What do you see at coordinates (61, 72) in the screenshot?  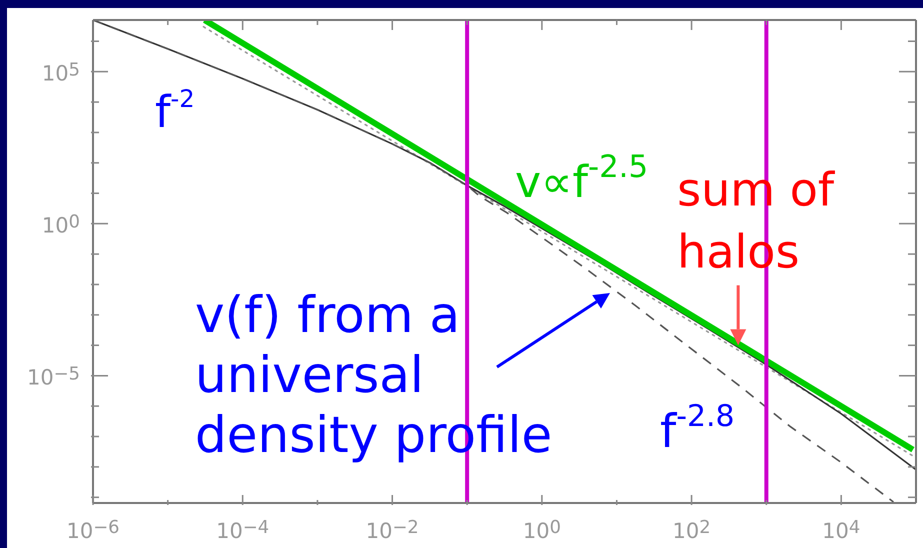 I see `y-tick-label: 10$^{5}$` at bounding box center [61, 72].